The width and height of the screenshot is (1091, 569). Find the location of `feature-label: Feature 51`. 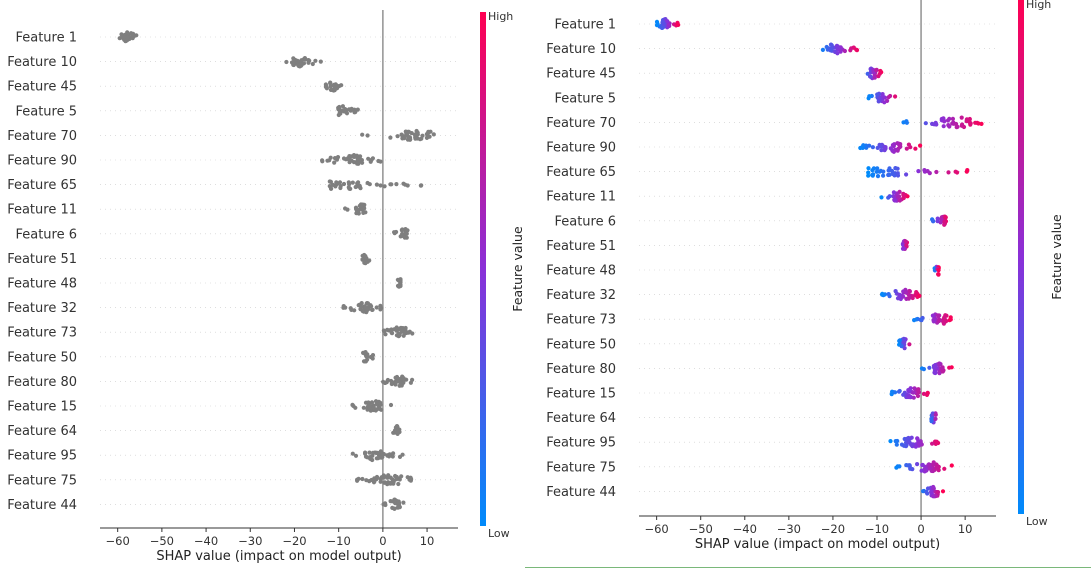

feature-label: Feature 51 is located at coordinates (581, 246).